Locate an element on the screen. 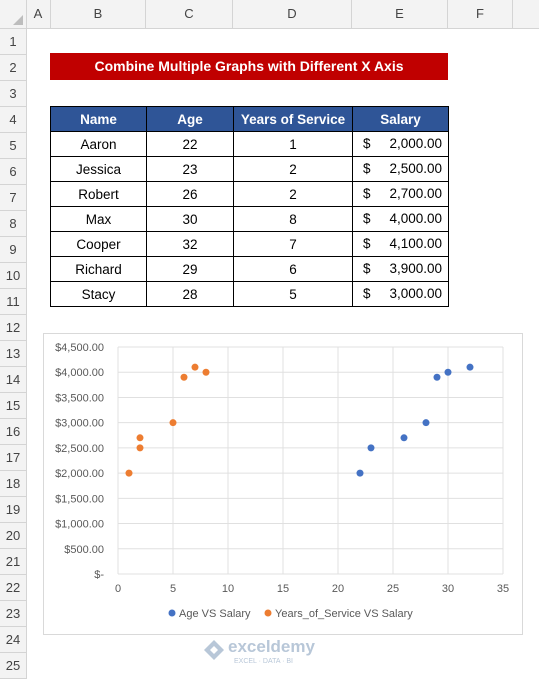 The image size is (539, 679). row-header-14: 14 is located at coordinates (13, 380).